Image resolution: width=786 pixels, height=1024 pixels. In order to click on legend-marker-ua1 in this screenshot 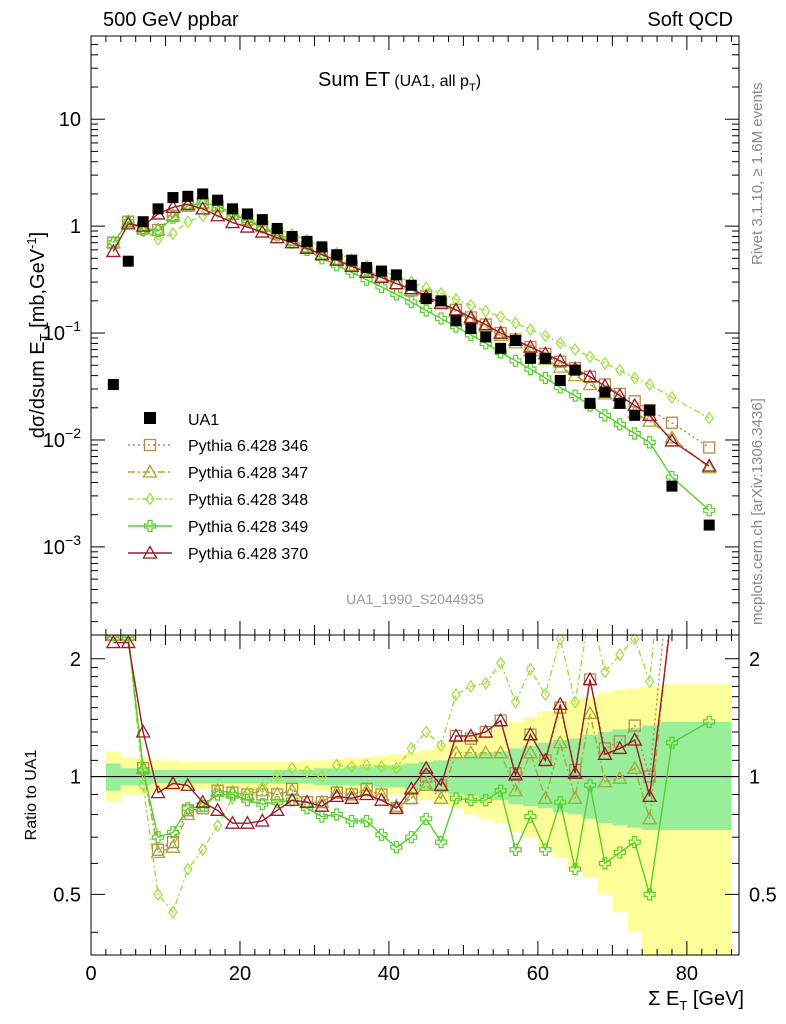, I will do `click(150, 418)`.